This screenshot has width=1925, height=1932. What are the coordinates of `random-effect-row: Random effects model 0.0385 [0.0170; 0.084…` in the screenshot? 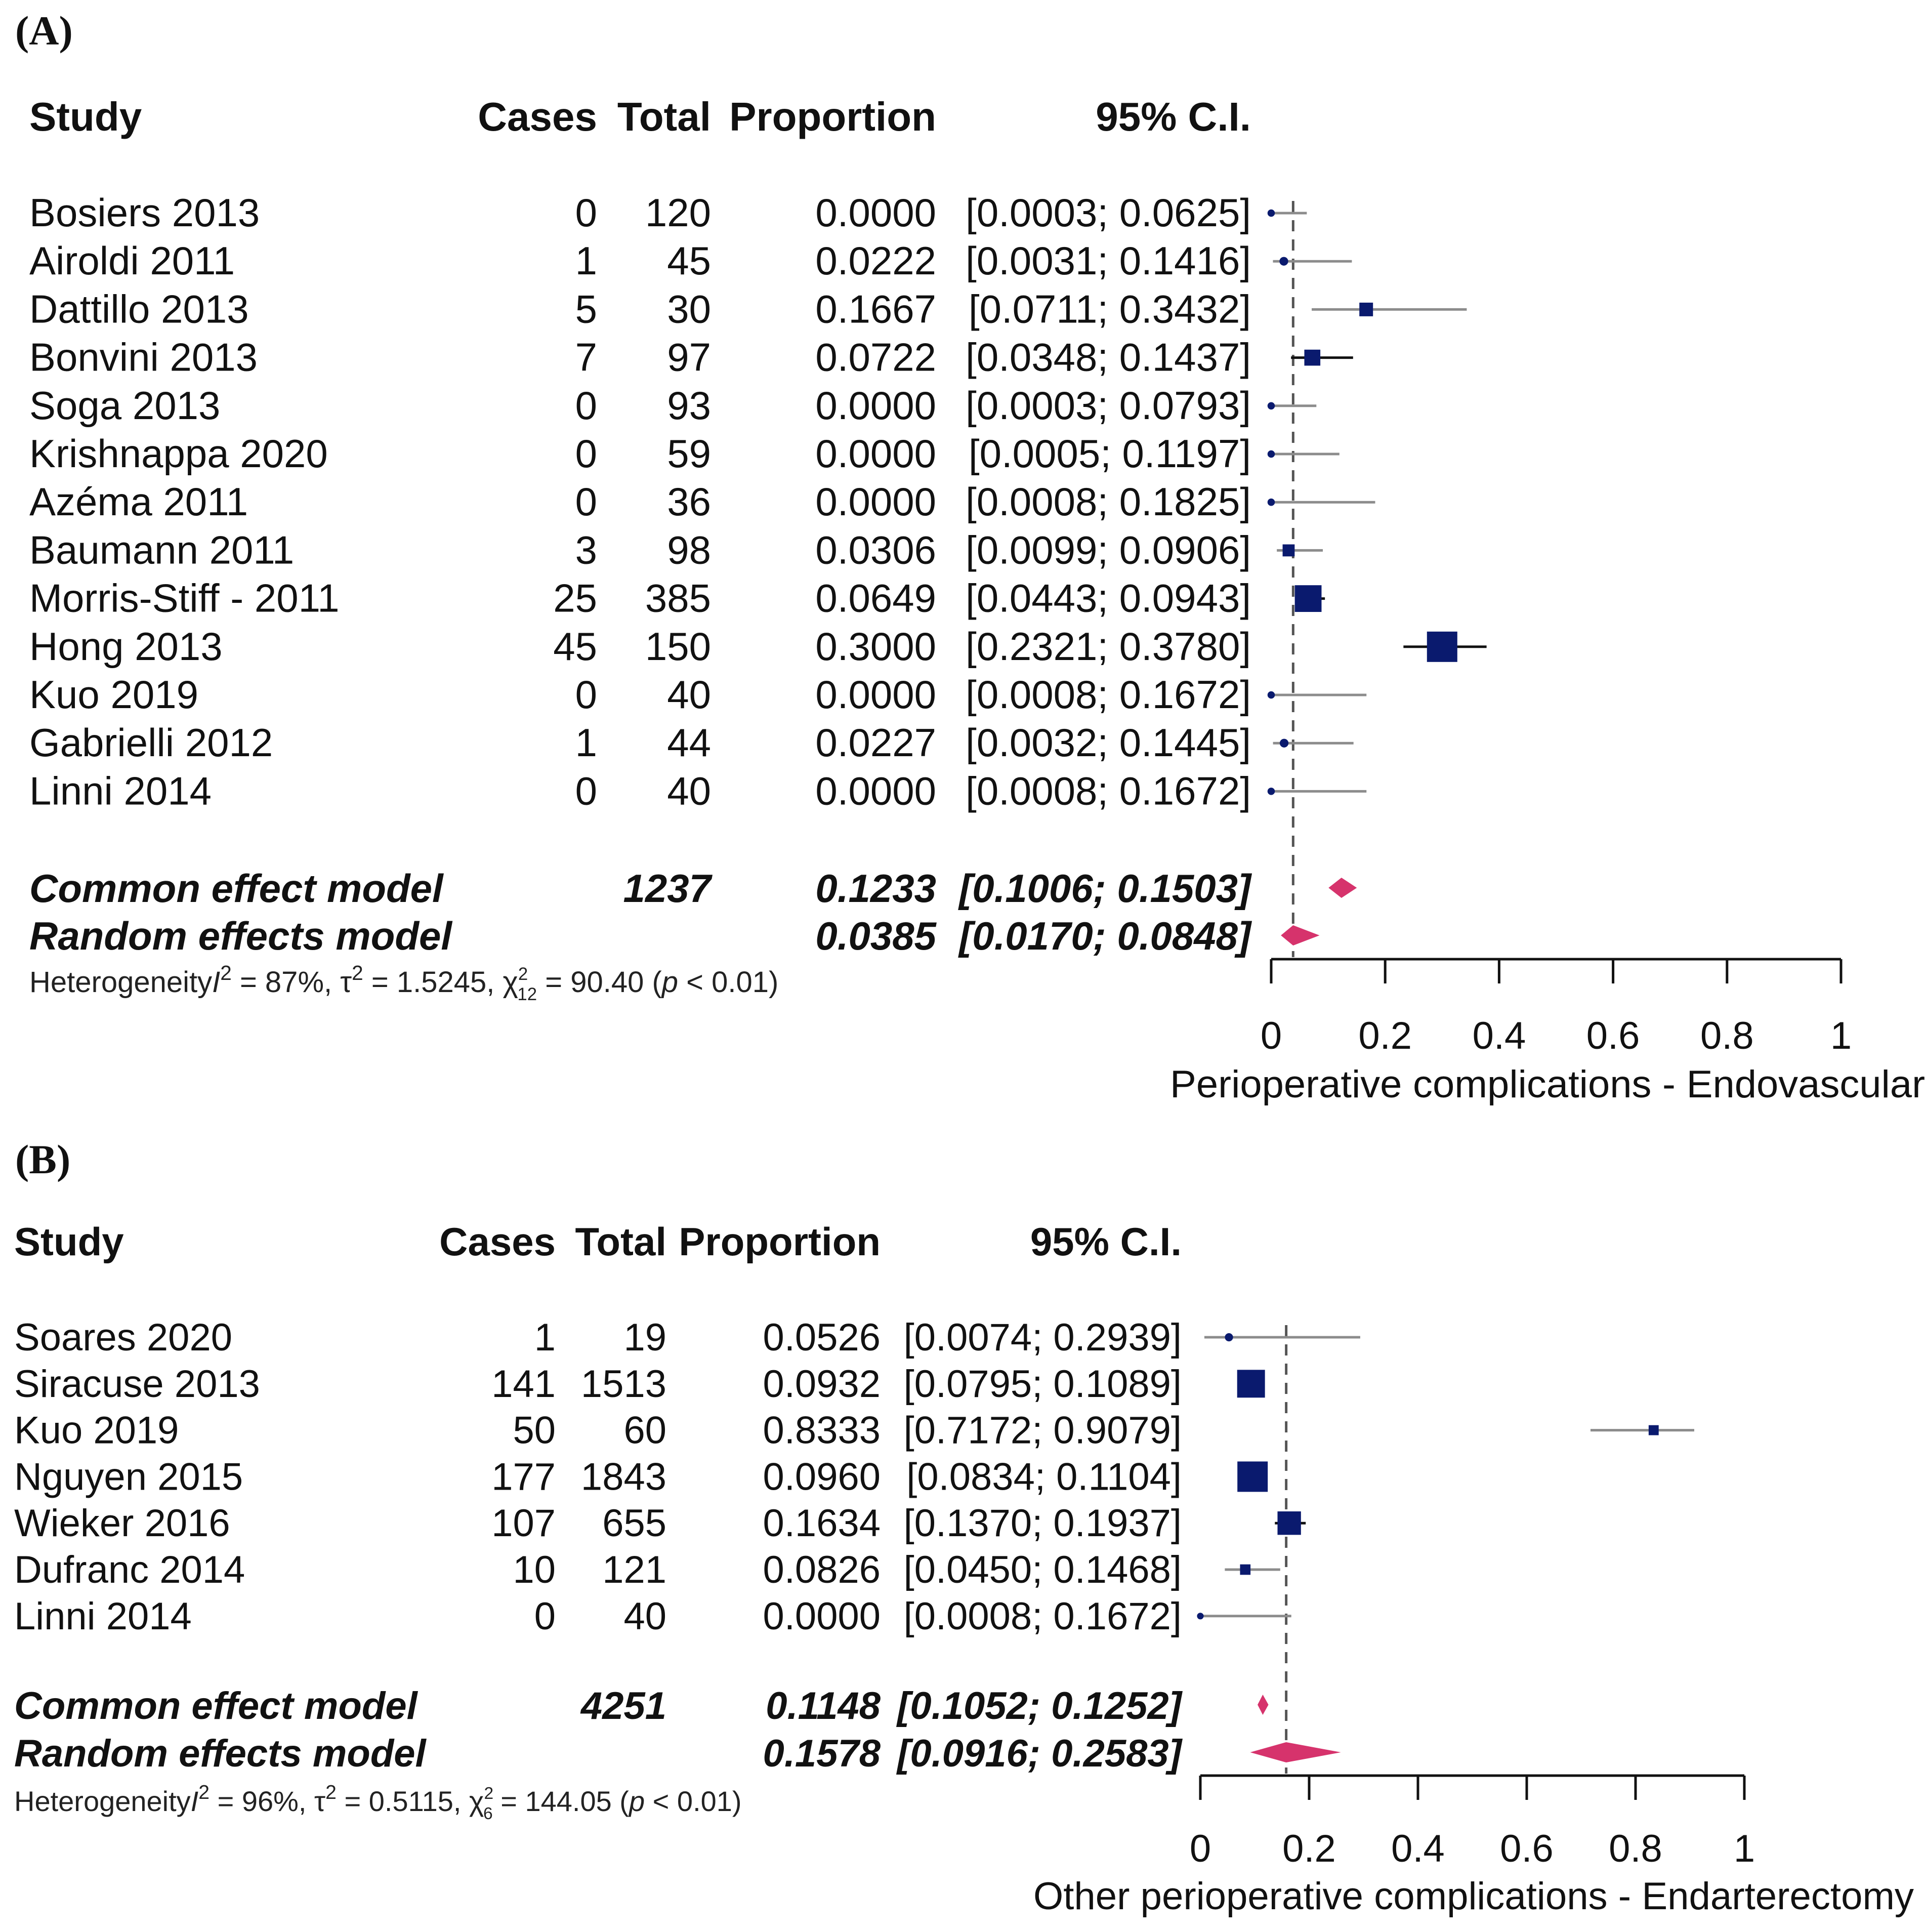 It's located at (674, 936).